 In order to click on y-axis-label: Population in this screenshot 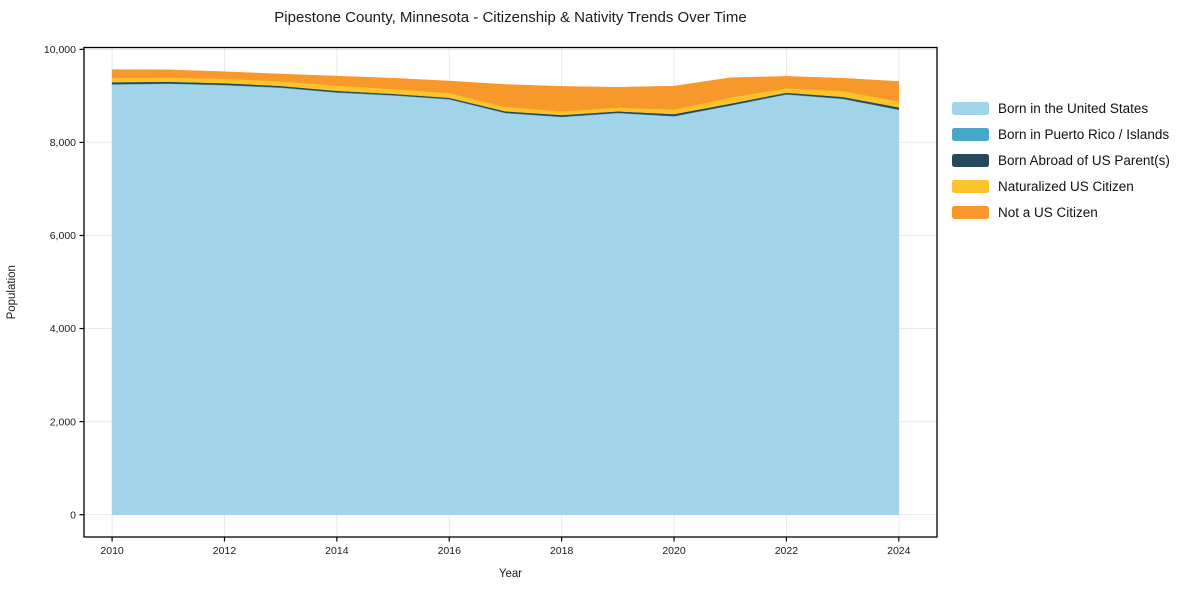, I will do `click(12, 292)`.